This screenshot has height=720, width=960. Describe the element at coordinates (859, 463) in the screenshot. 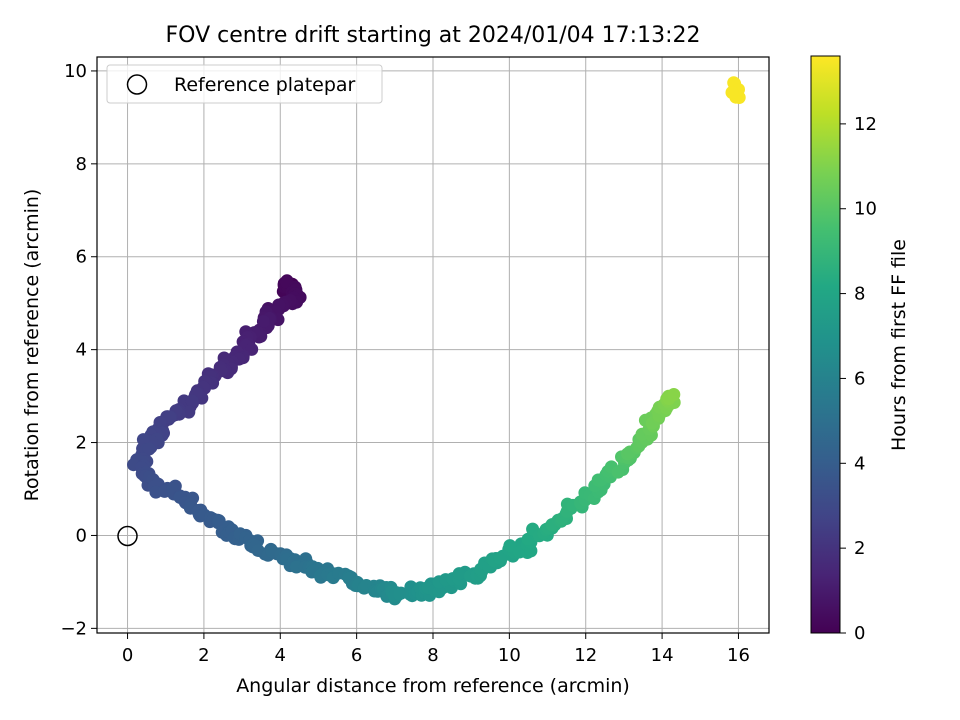

I see `colorbar-tick-label: 4` at that location.